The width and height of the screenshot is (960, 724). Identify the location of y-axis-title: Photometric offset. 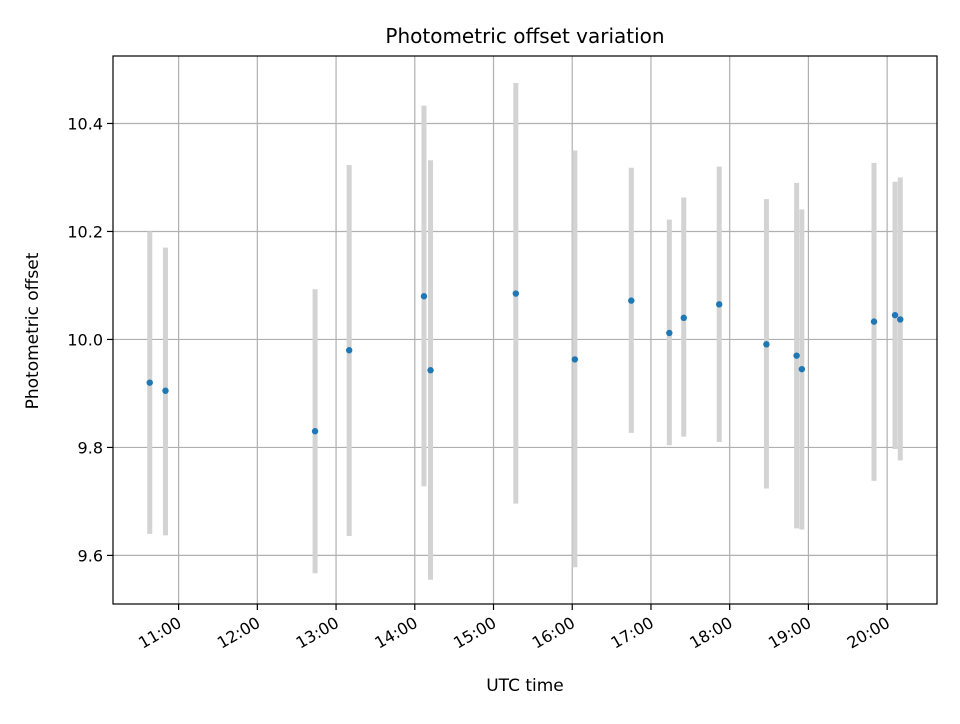
(33, 330).